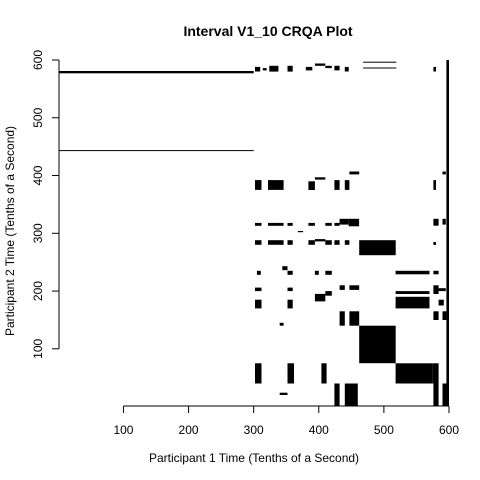 This screenshot has height=480, width=480. What do you see at coordinates (319, 430) in the screenshot?
I see `x-tick-label: 400` at bounding box center [319, 430].